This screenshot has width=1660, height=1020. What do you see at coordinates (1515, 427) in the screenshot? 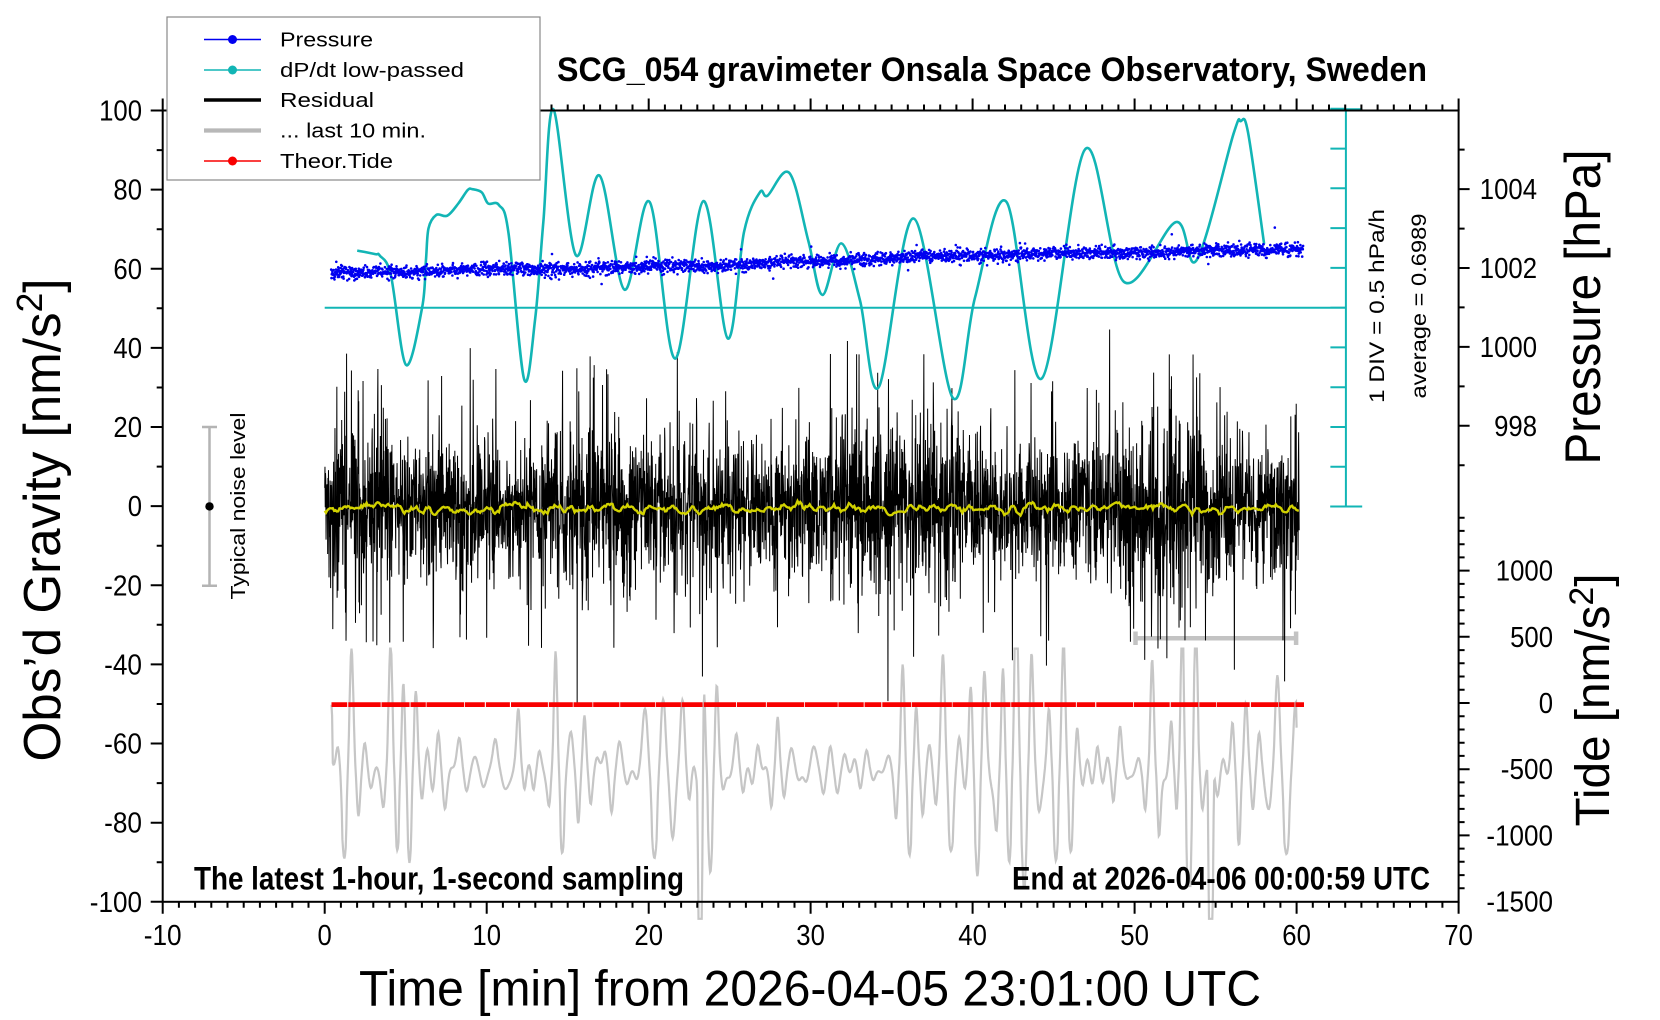
I see `svg-text: 998` at bounding box center [1515, 427].